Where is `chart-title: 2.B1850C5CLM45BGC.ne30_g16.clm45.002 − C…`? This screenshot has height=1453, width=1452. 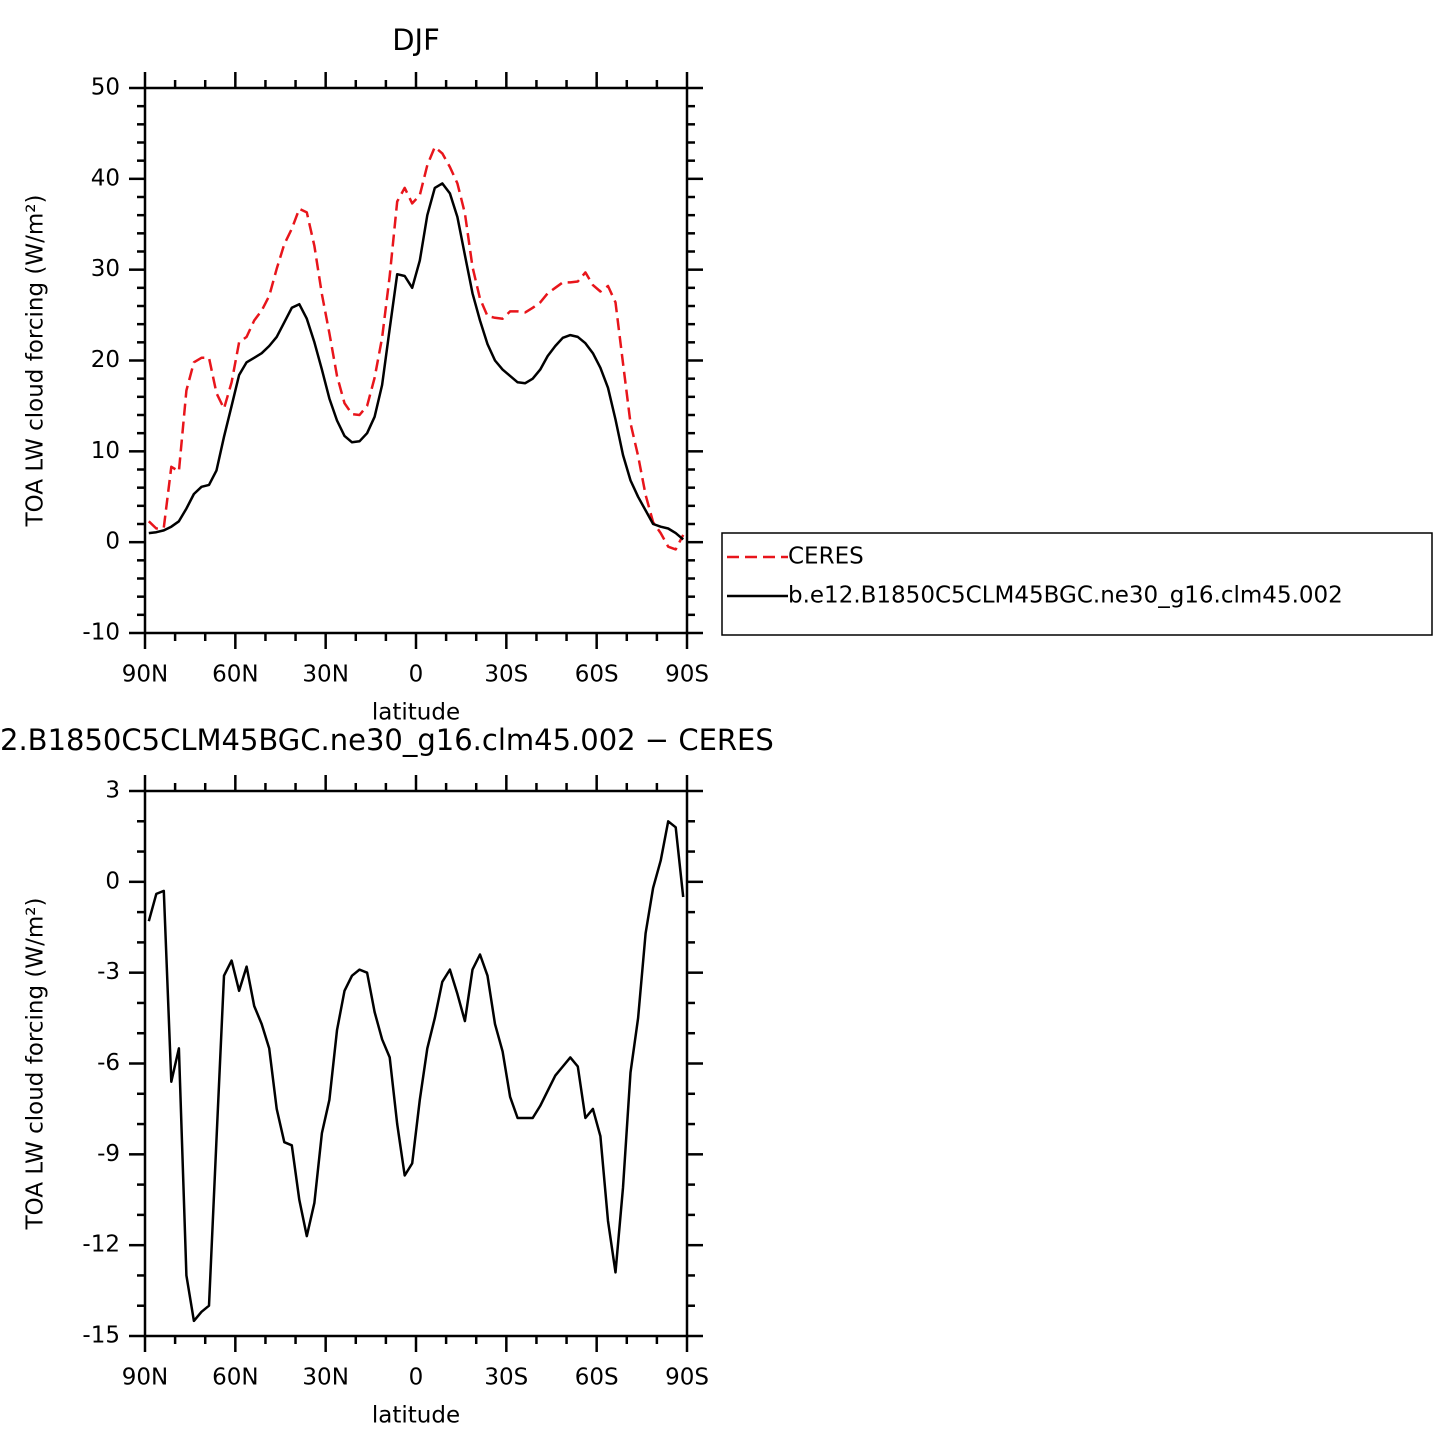
chart-title: 2.B1850C5CLM45BGC.ne30_g16.clm45.002 − C… is located at coordinates (387, 740).